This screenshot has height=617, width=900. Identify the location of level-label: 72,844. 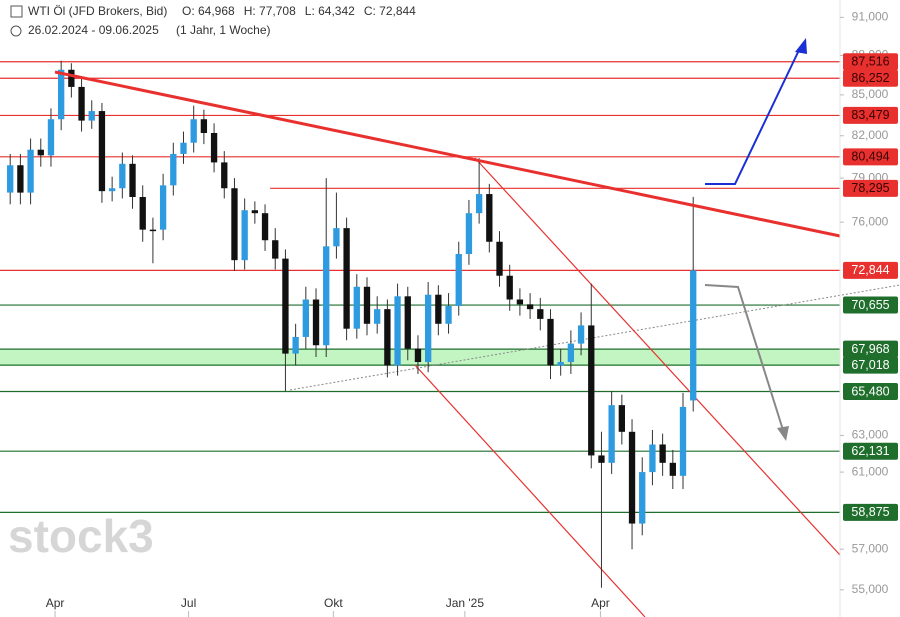
(870, 270).